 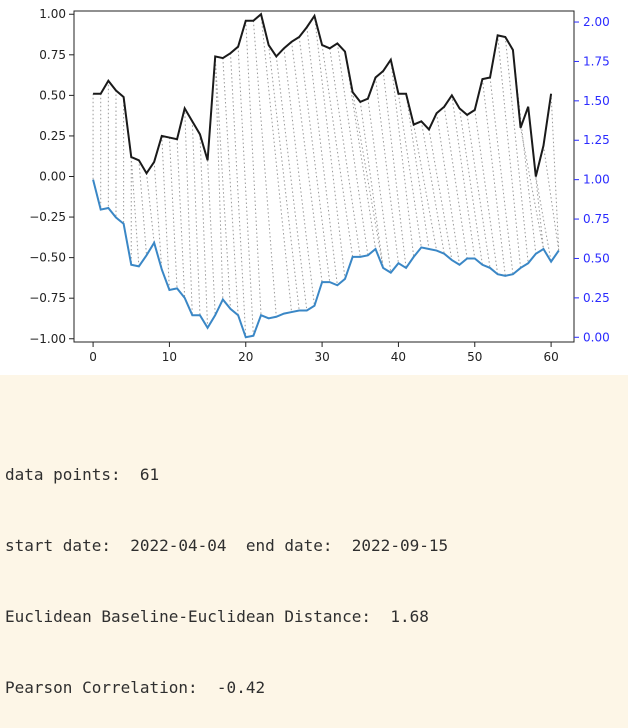 What do you see at coordinates (52, 136) in the screenshot?
I see `left-tick-label: 0.25` at bounding box center [52, 136].